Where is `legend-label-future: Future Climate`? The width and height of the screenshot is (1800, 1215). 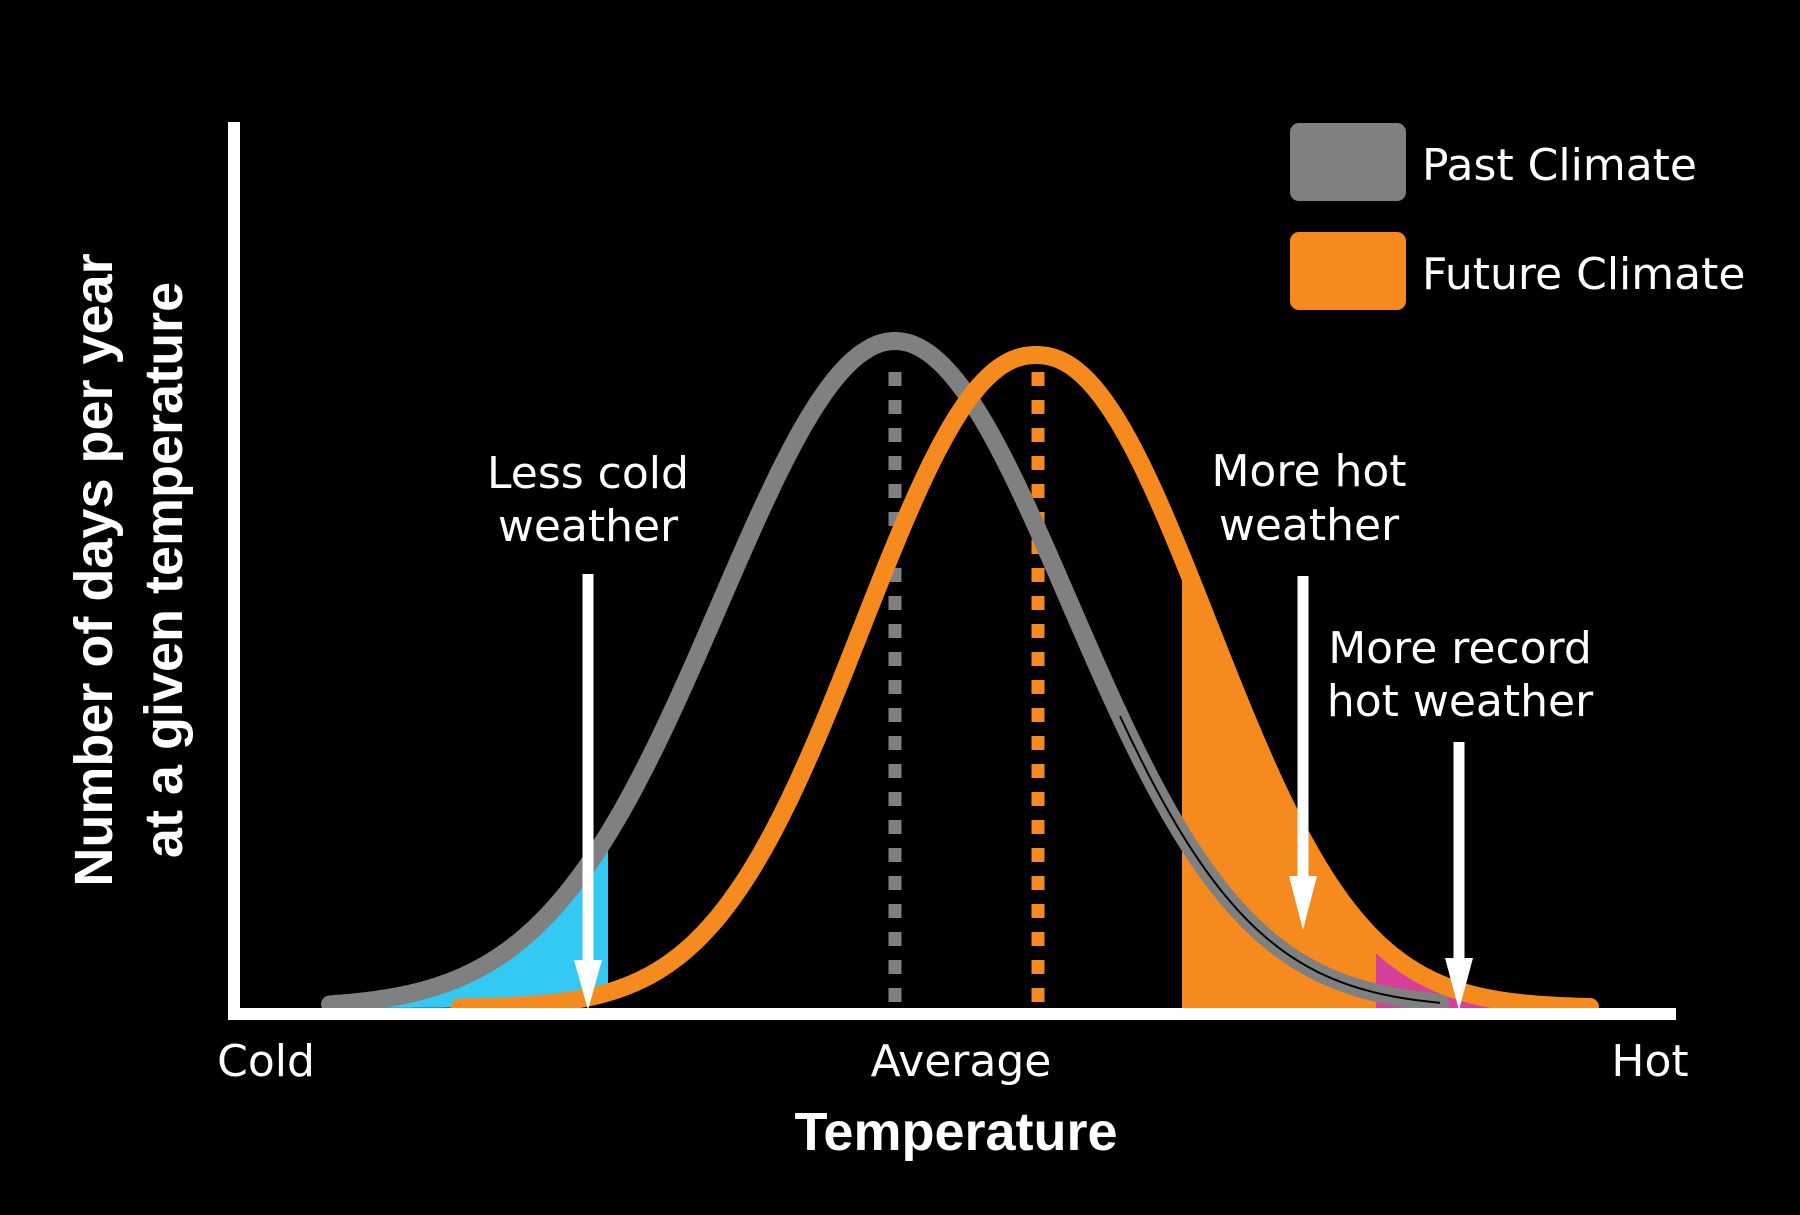
legend-label-future: Future Climate is located at coordinates (1583, 274).